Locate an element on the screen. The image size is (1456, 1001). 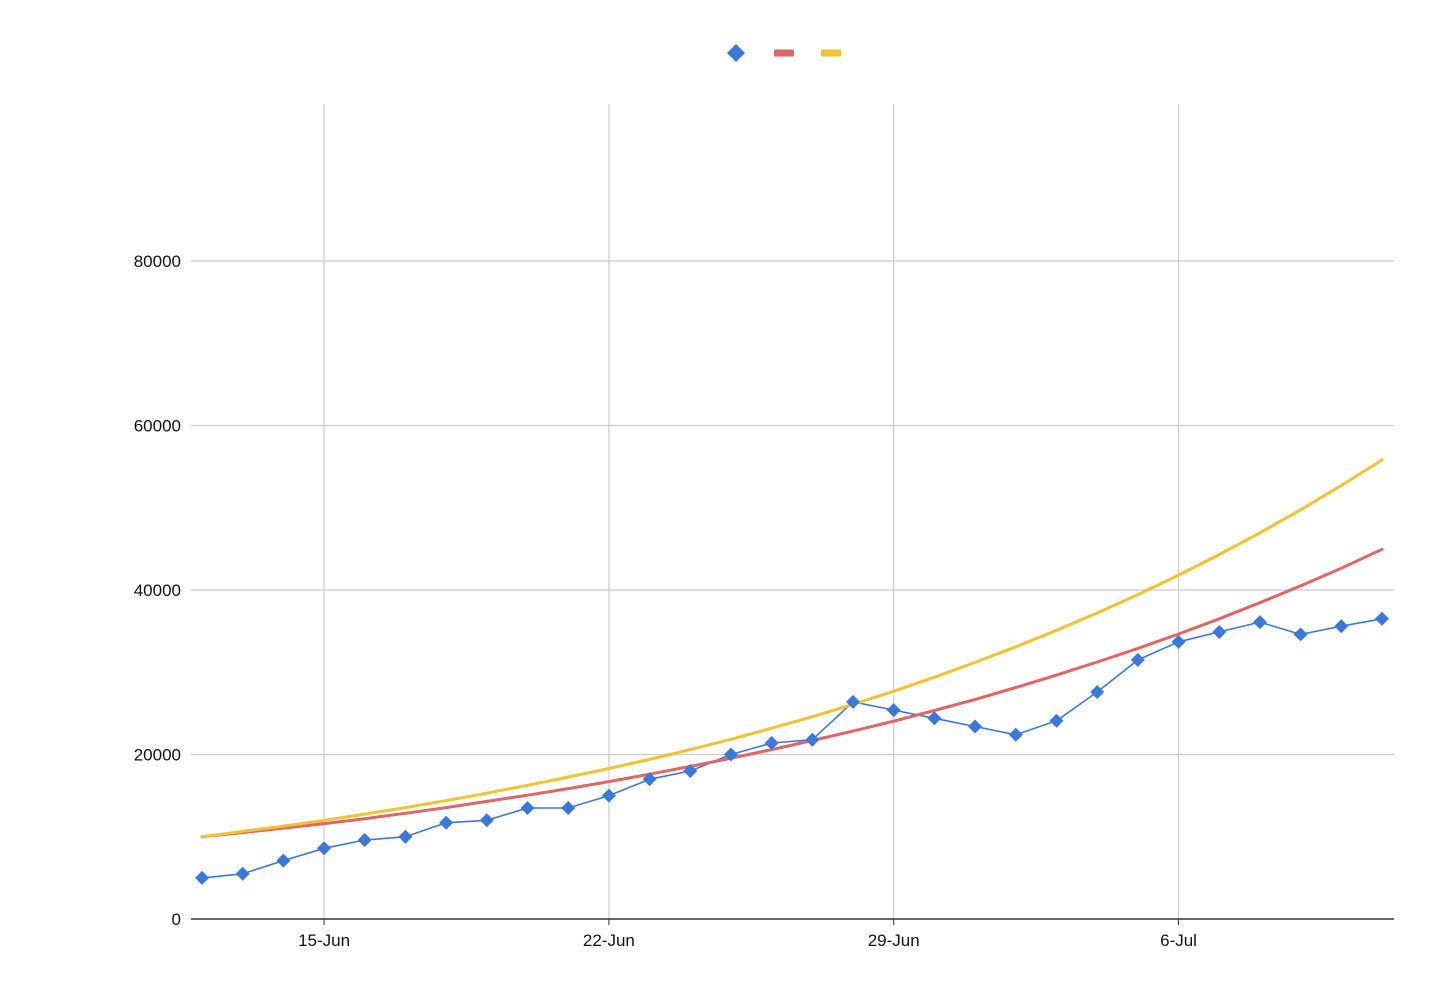
y-tick-label: 80000 is located at coordinates (157, 261).